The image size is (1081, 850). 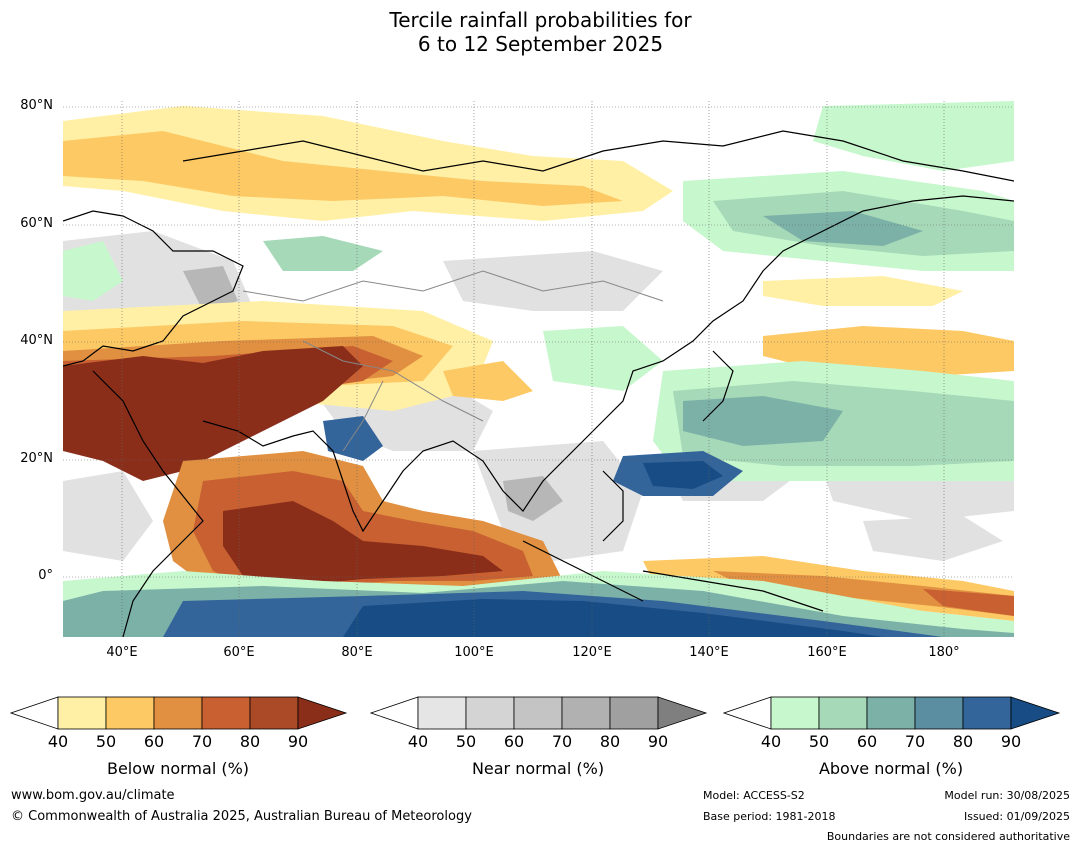 What do you see at coordinates (709, 652) in the screenshot?
I see `lon-label-140e: 140°E` at bounding box center [709, 652].